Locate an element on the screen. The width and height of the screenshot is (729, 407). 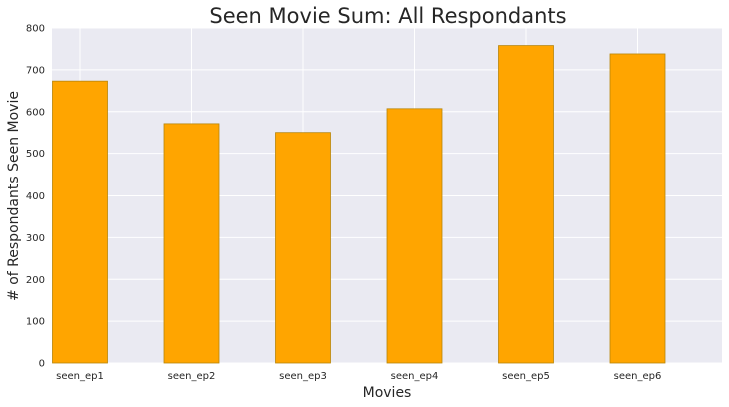
bar-seen_ep2 is located at coordinates (191, 243).